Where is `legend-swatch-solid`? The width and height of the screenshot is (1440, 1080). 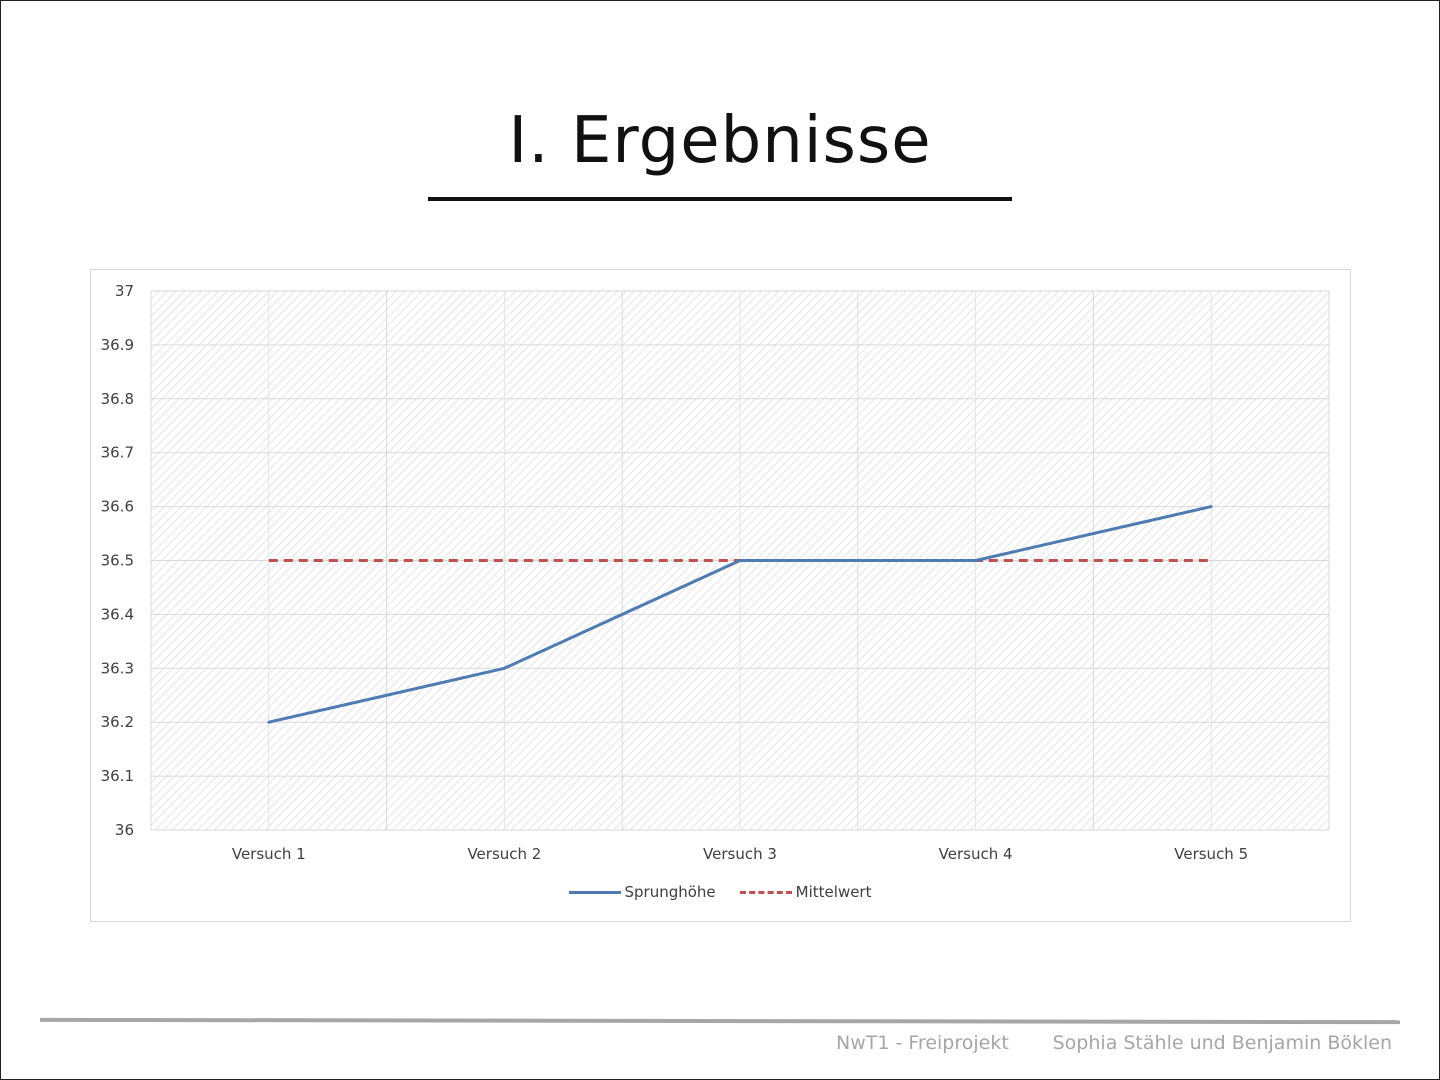
legend-swatch-solid is located at coordinates (594, 892).